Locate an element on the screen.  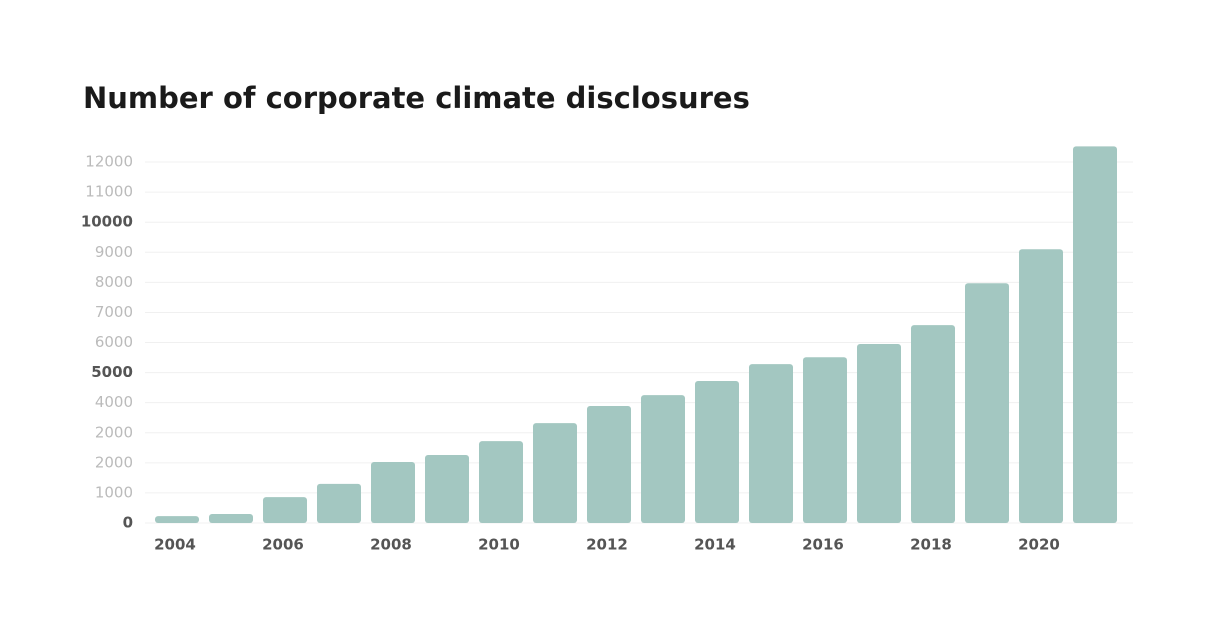
y-tick-label: 10000 is located at coordinates (107, 222).